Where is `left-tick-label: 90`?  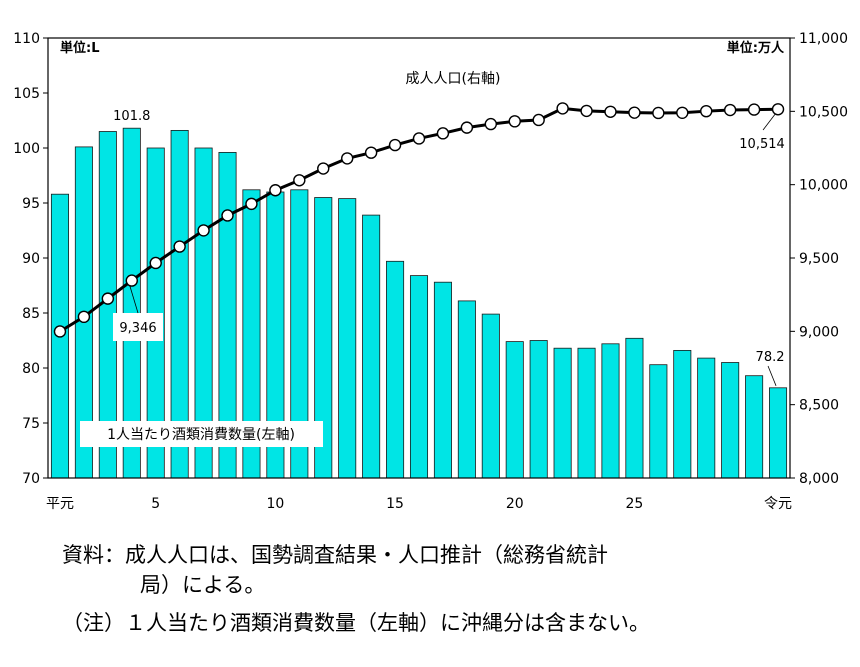 left-tick-label: 90 is located at coordinates (31, 259).